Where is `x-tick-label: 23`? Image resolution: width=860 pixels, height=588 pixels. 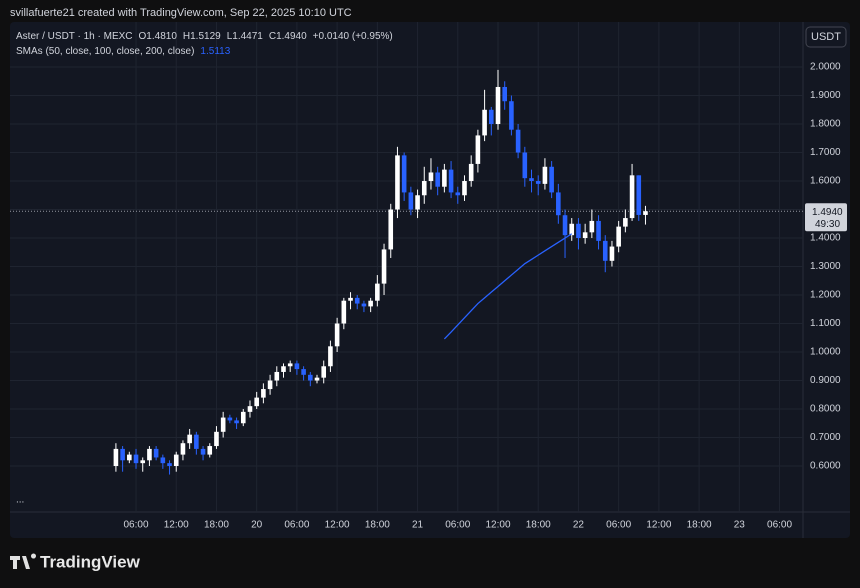
x-tick-label: 23 is located at coordinates (740, 525).